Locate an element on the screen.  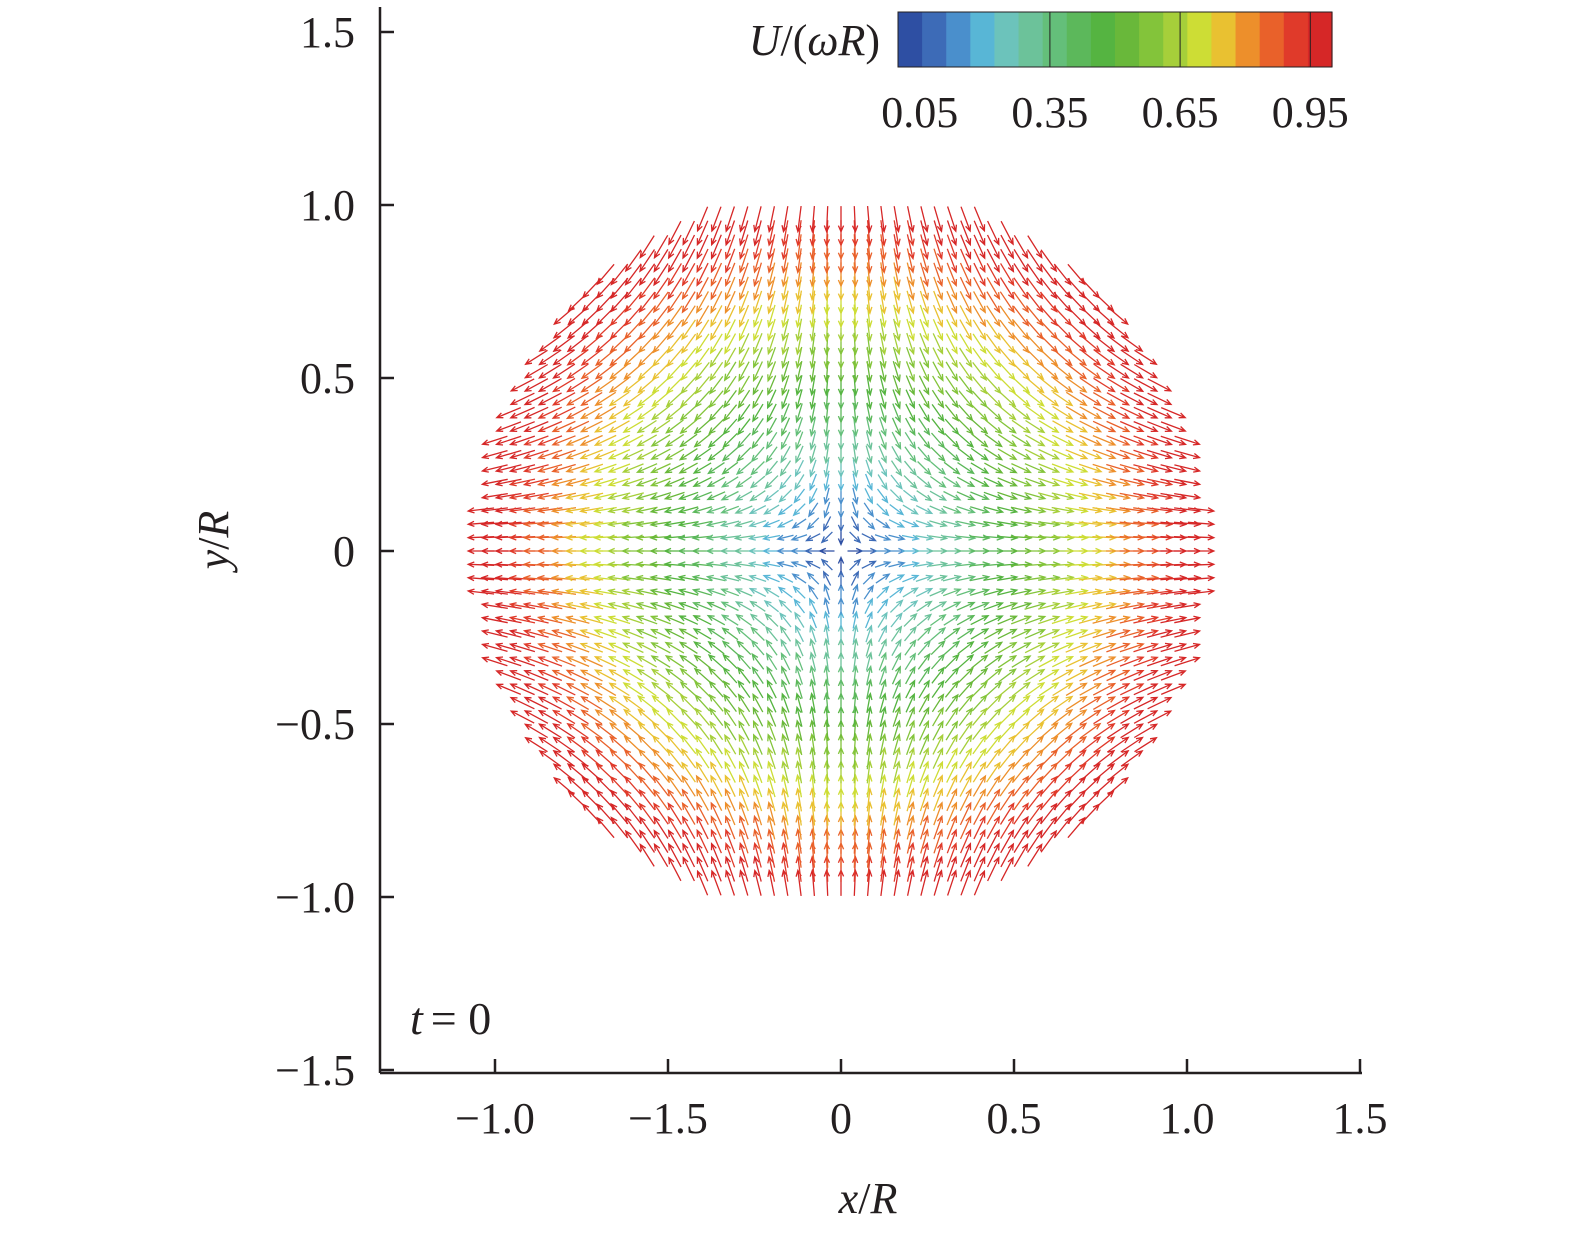
y-tick-label: 0 is located at coordinates (344, 551).